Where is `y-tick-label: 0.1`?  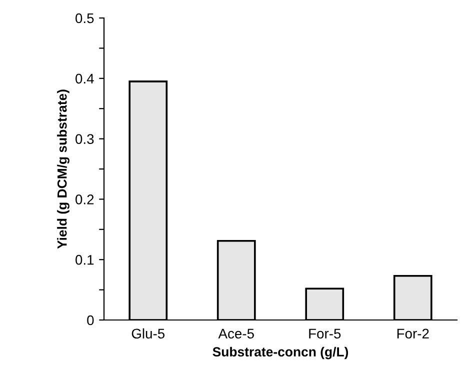 y-tick-label: 0.1 is located at coordinates (85, 259).